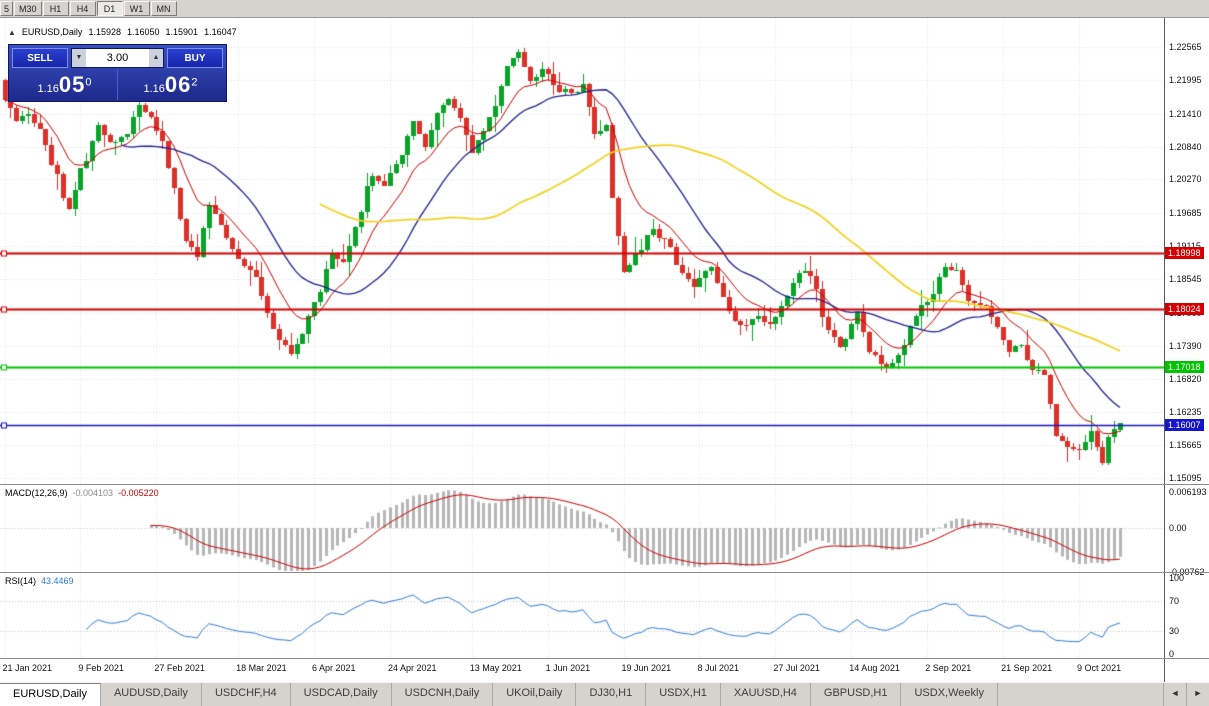 Image resolution: width=1209 pixels, height=706 pixels. What do you see at coordinates (1185, 378) in the screenshot?
I see `price-axis-label: 1.16820` at bounding box center [1185, 378].